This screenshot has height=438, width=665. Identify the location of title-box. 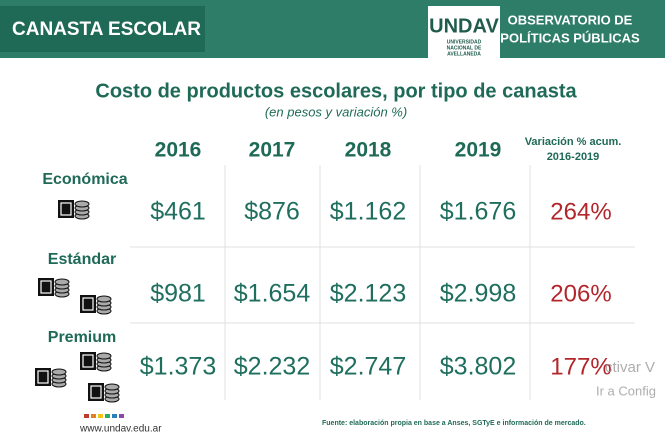
(102, 29).